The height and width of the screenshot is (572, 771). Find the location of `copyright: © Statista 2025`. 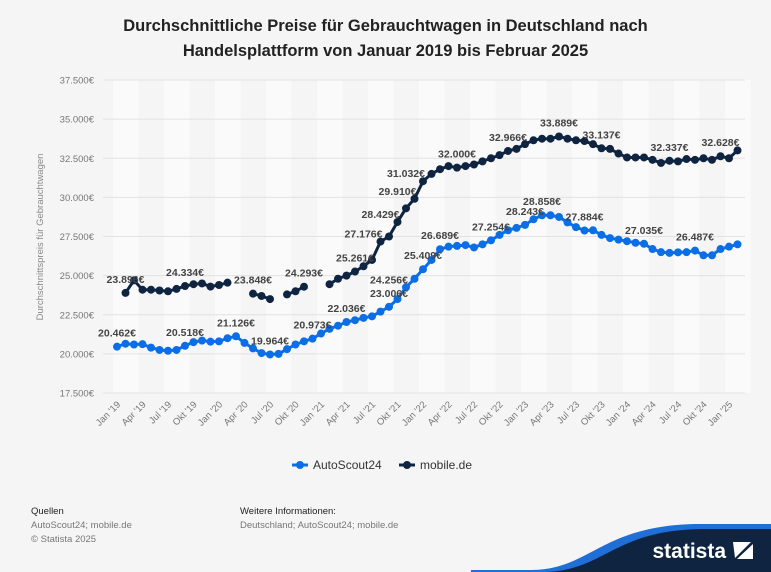

copyright: © Statista 2025 is located at coordinates (64, 539).